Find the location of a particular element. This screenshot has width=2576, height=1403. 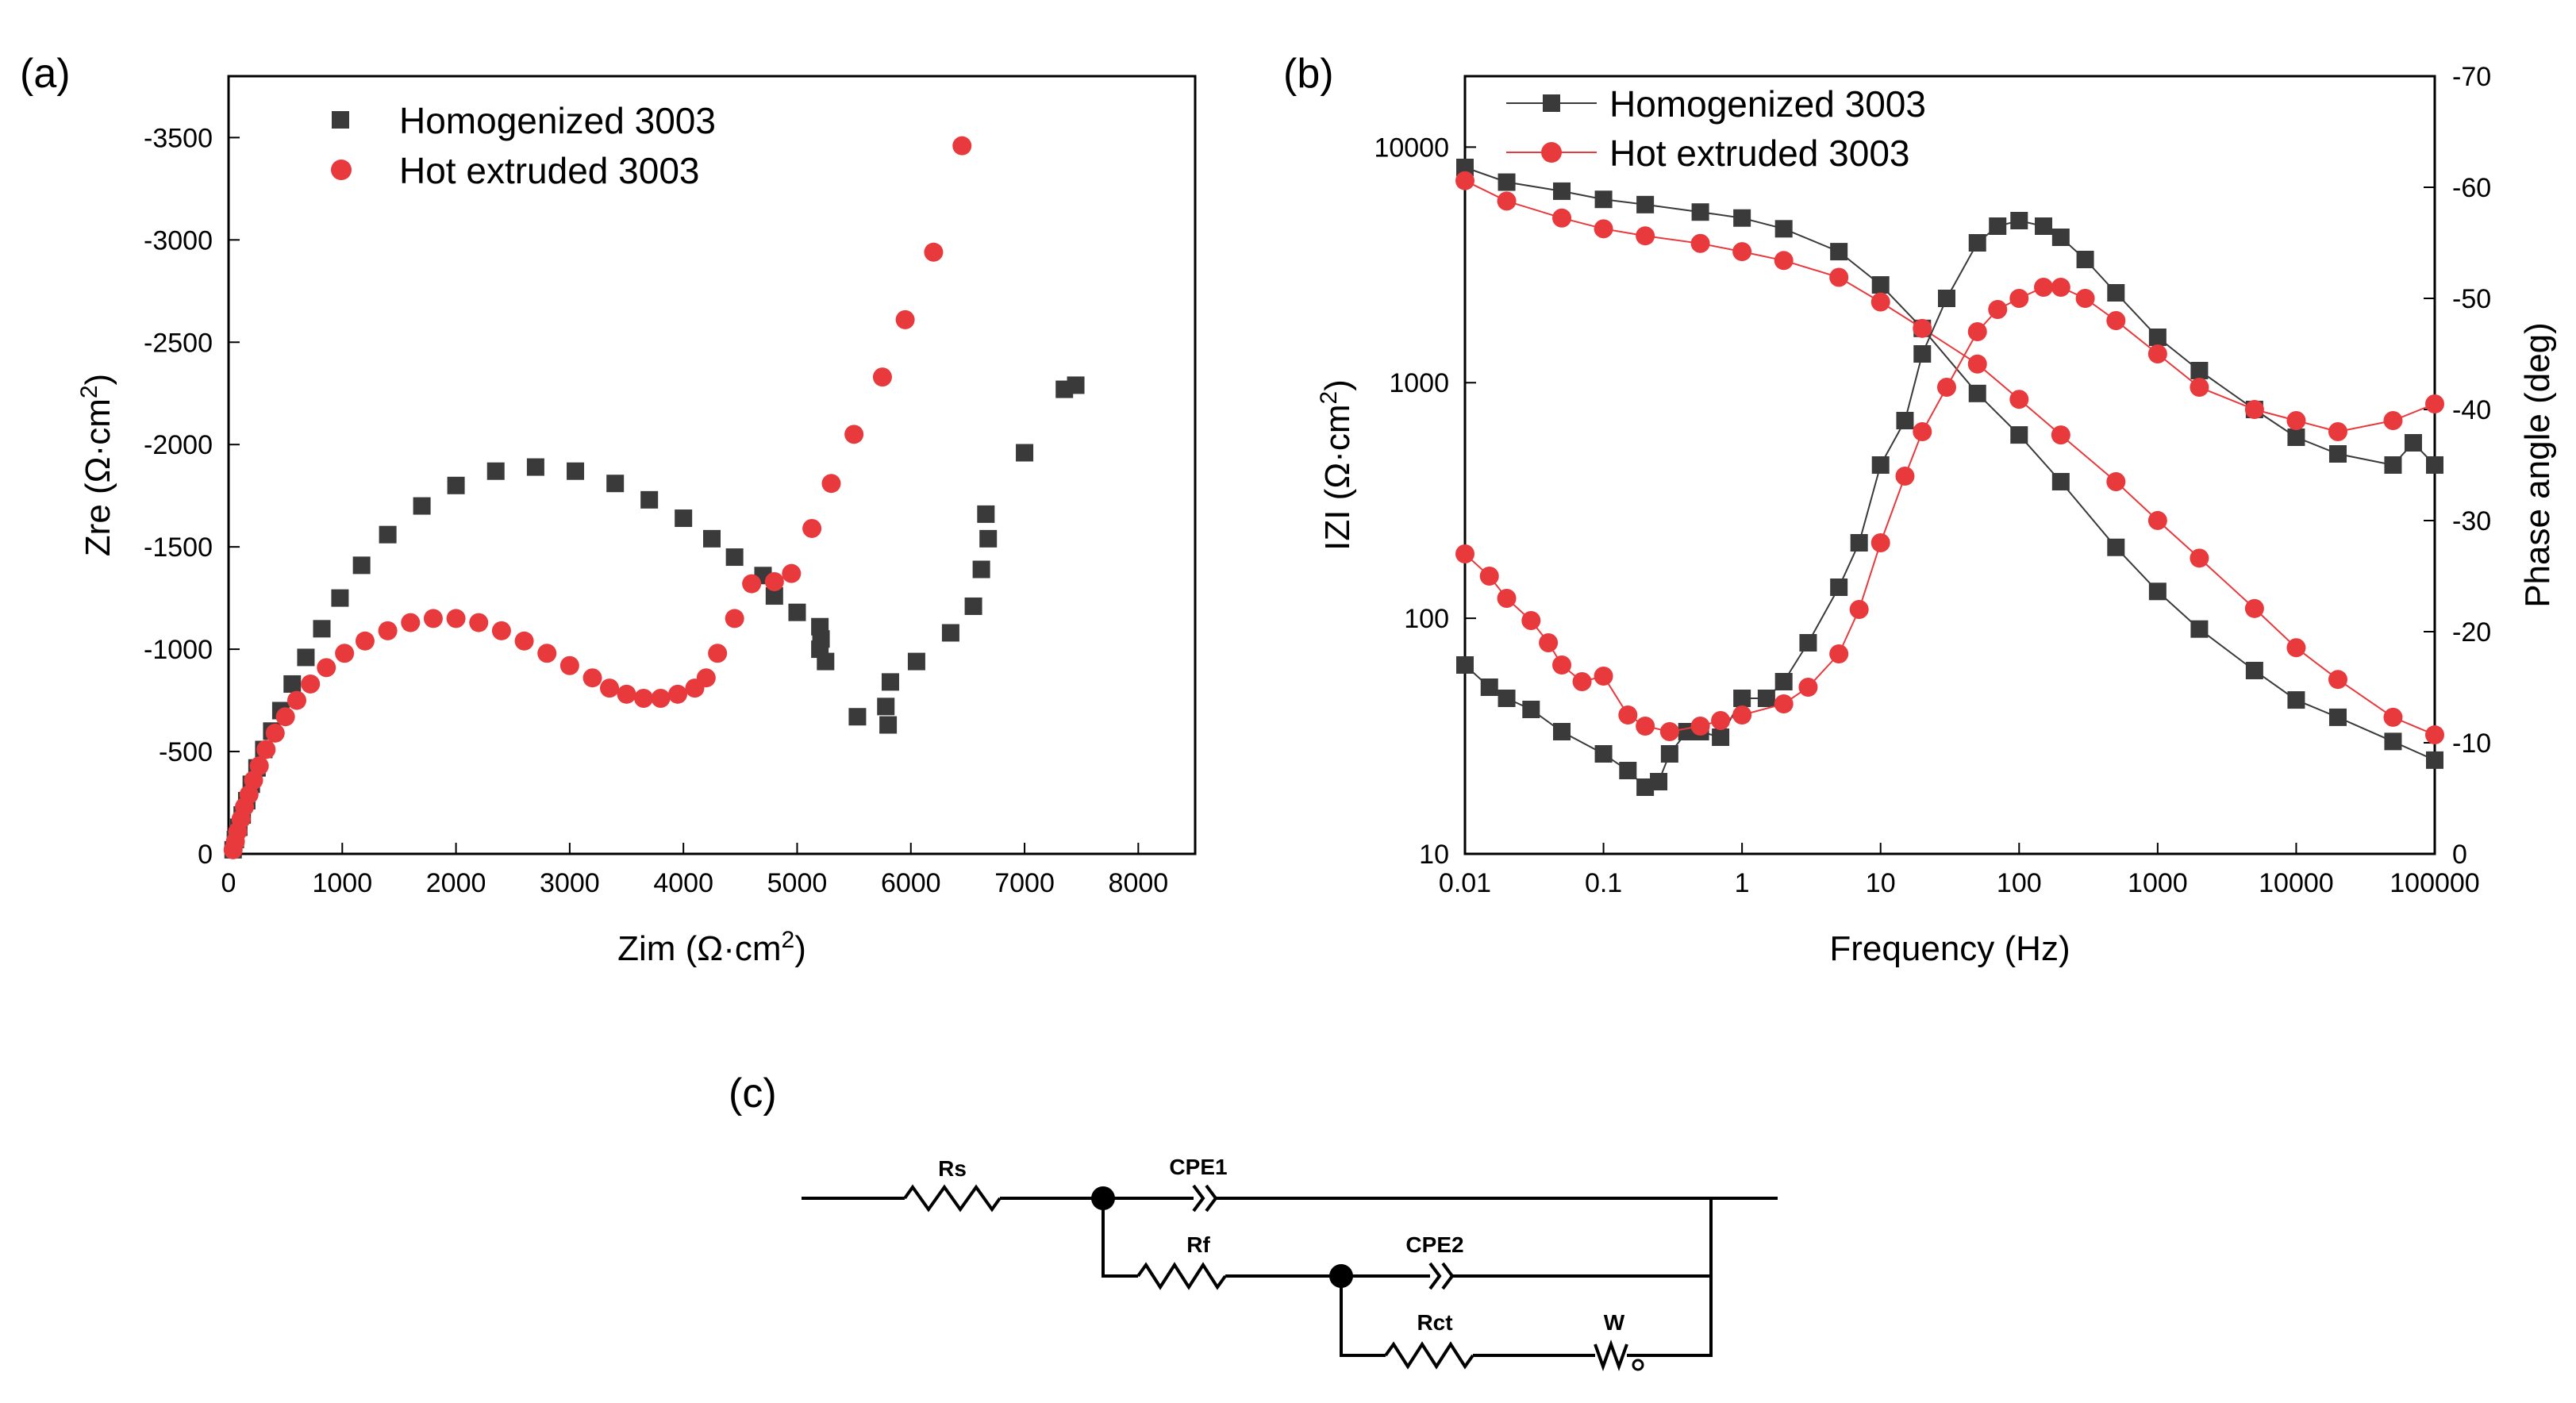

panel-b-legend-circle-marker is located at coordinates (1551, 152).